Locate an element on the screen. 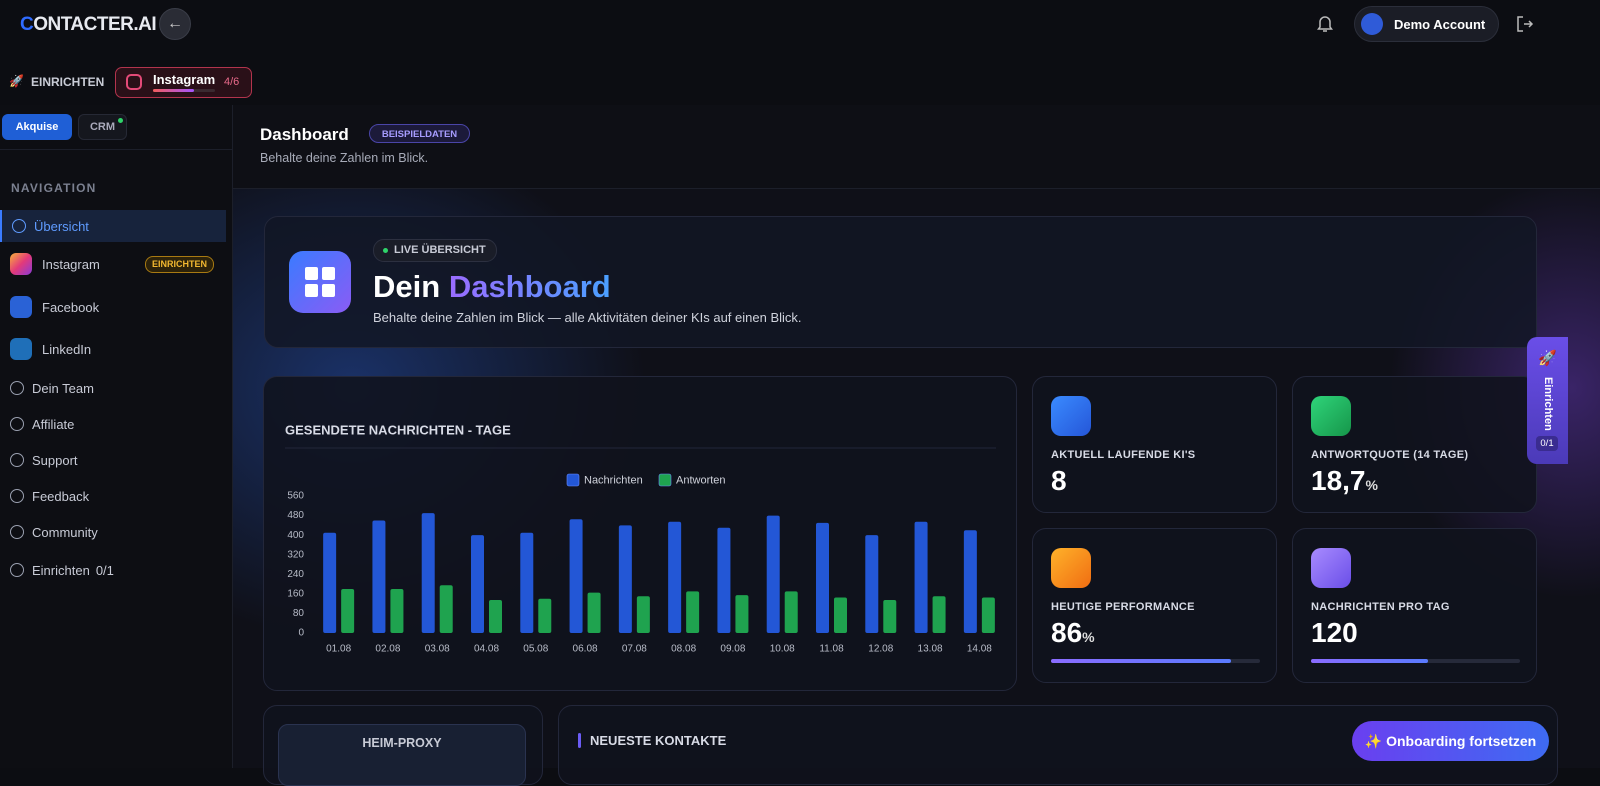 Image resolution: width=1600 pixels, height=786 pixels. setup-platform: Instagram 4/6 is located at coordinates (183, 82).